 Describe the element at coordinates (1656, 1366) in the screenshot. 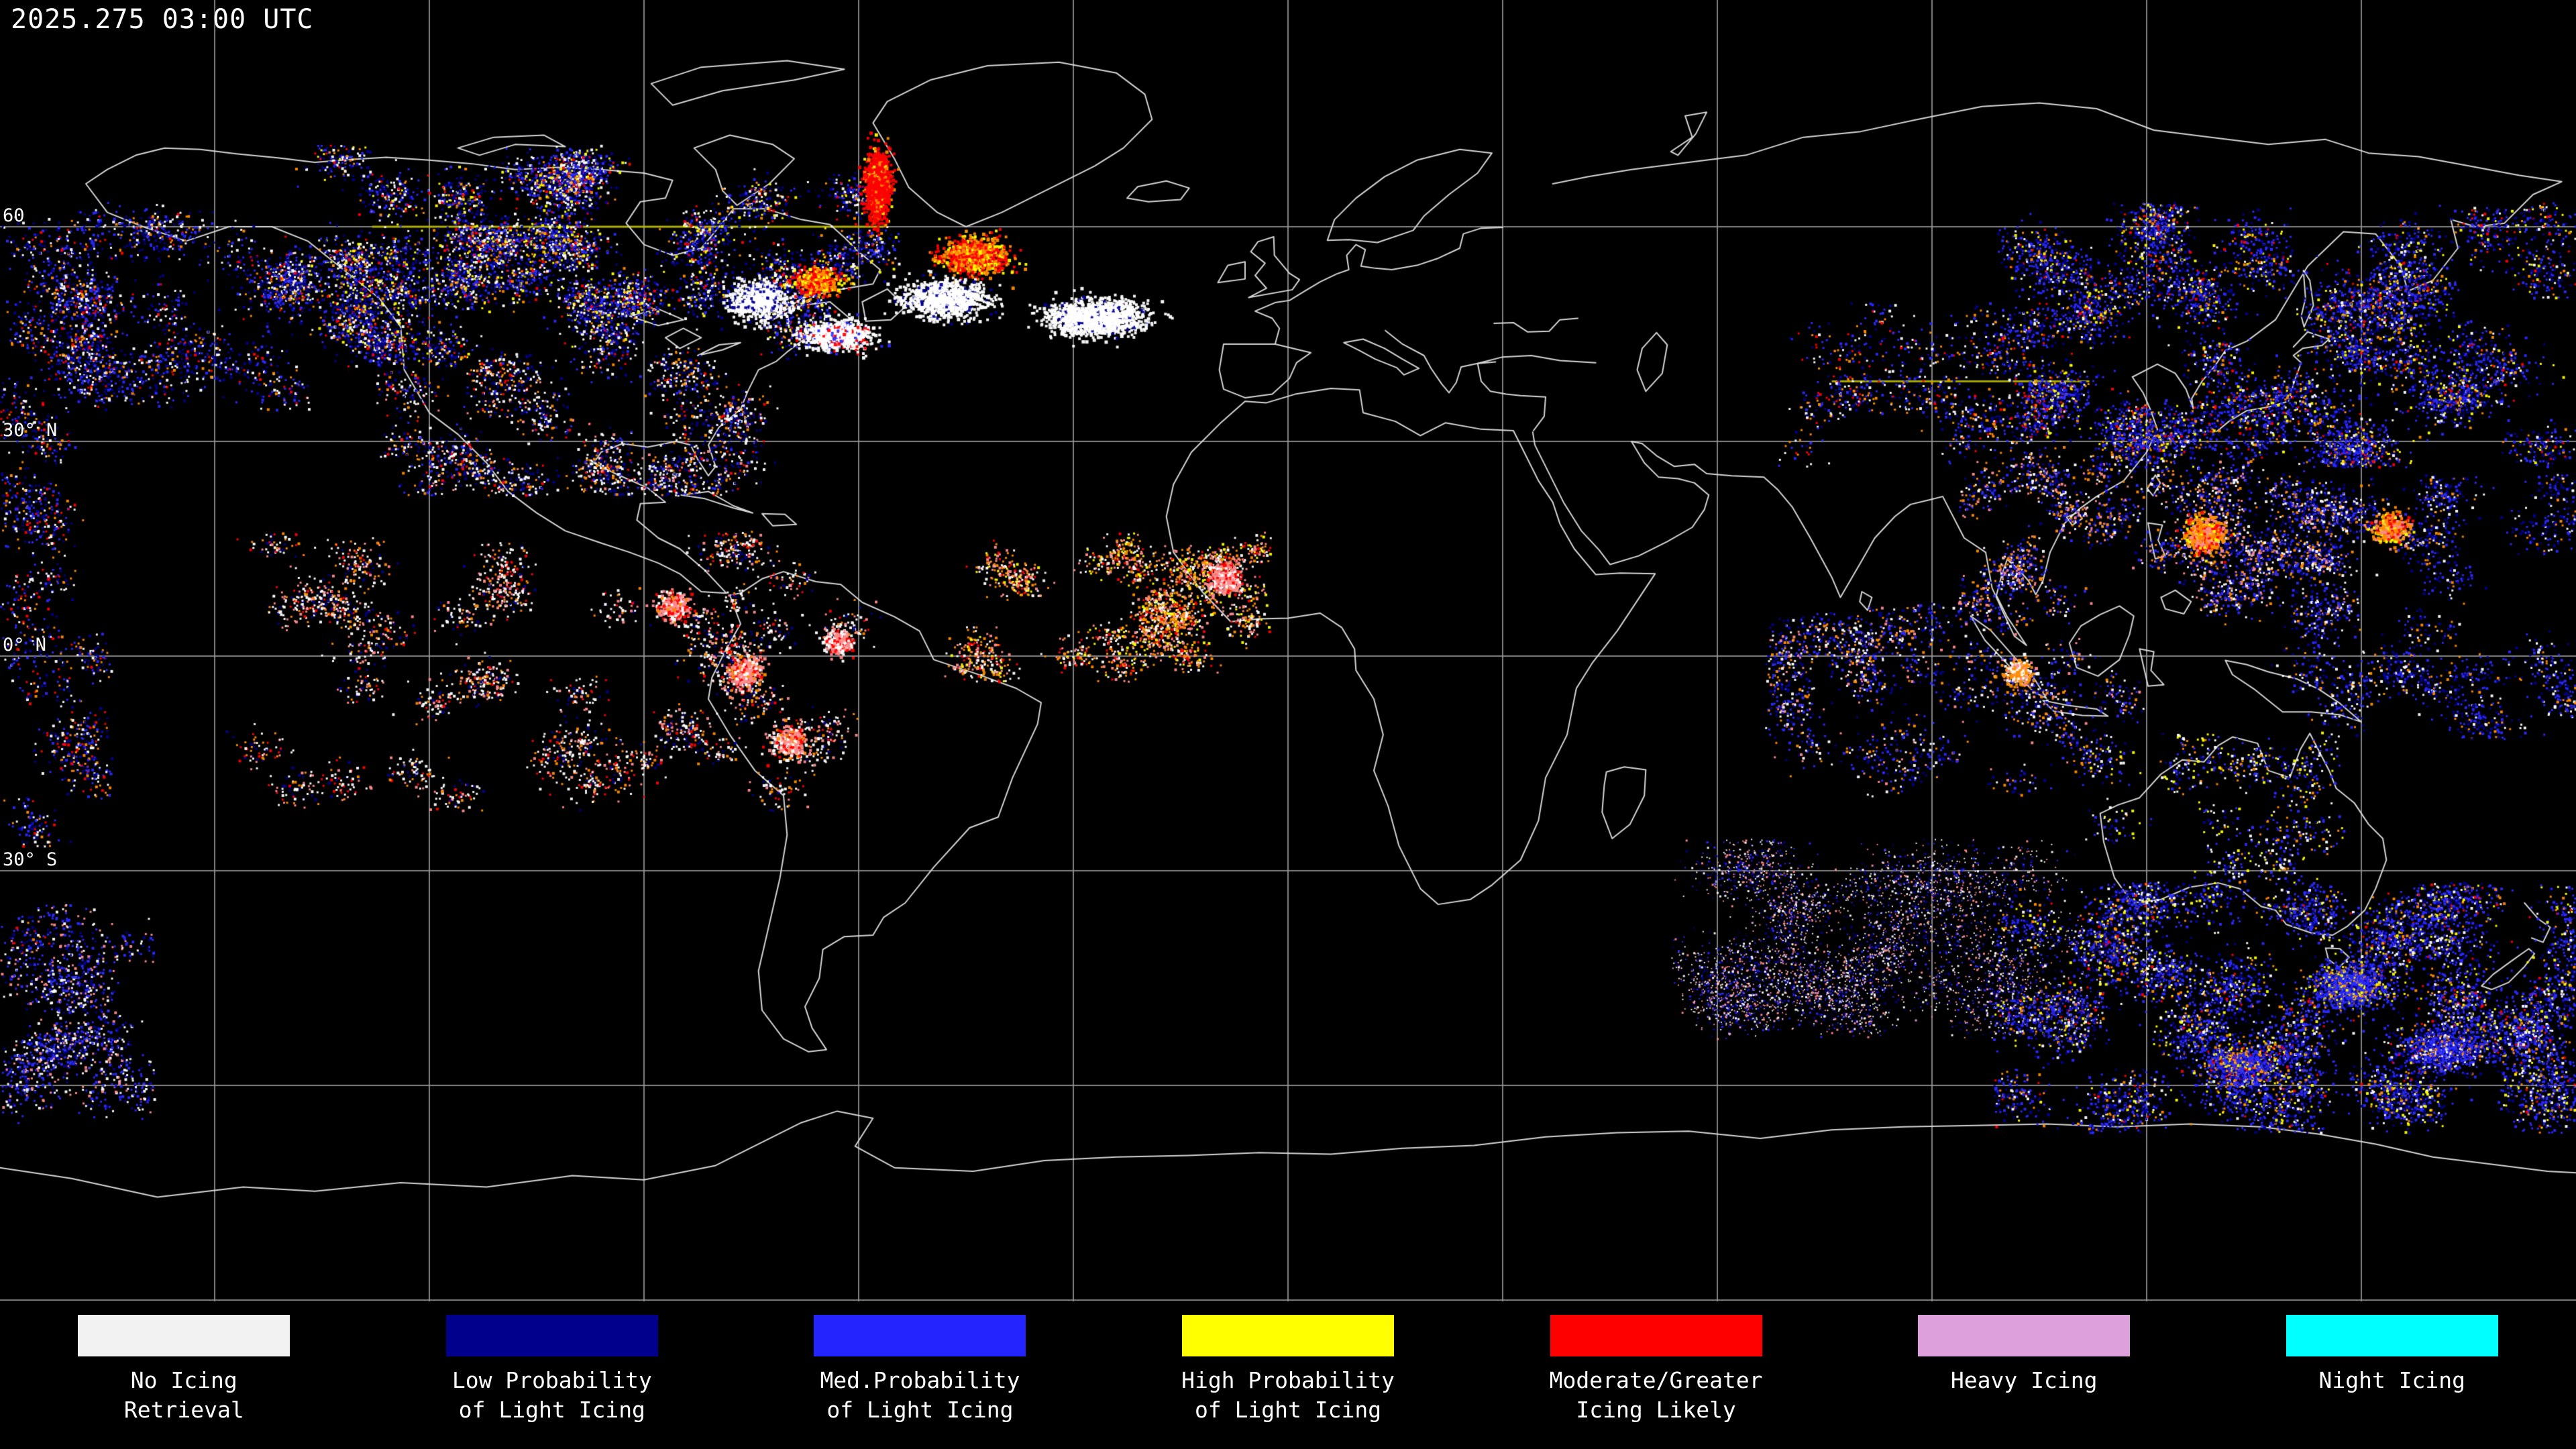

I see `legend-item-moderate-greater: Moderate/Greater Icing Likely` at that location.